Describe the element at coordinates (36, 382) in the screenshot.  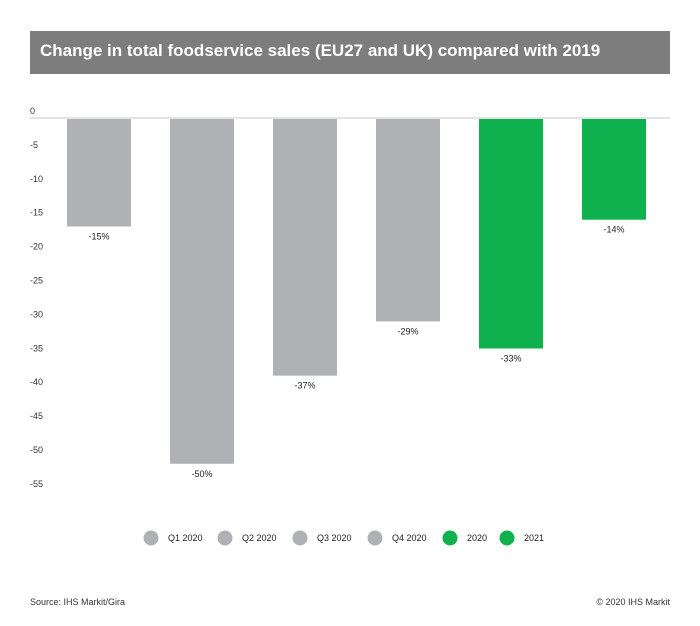
I see `y-tick-label: -40` at that location.